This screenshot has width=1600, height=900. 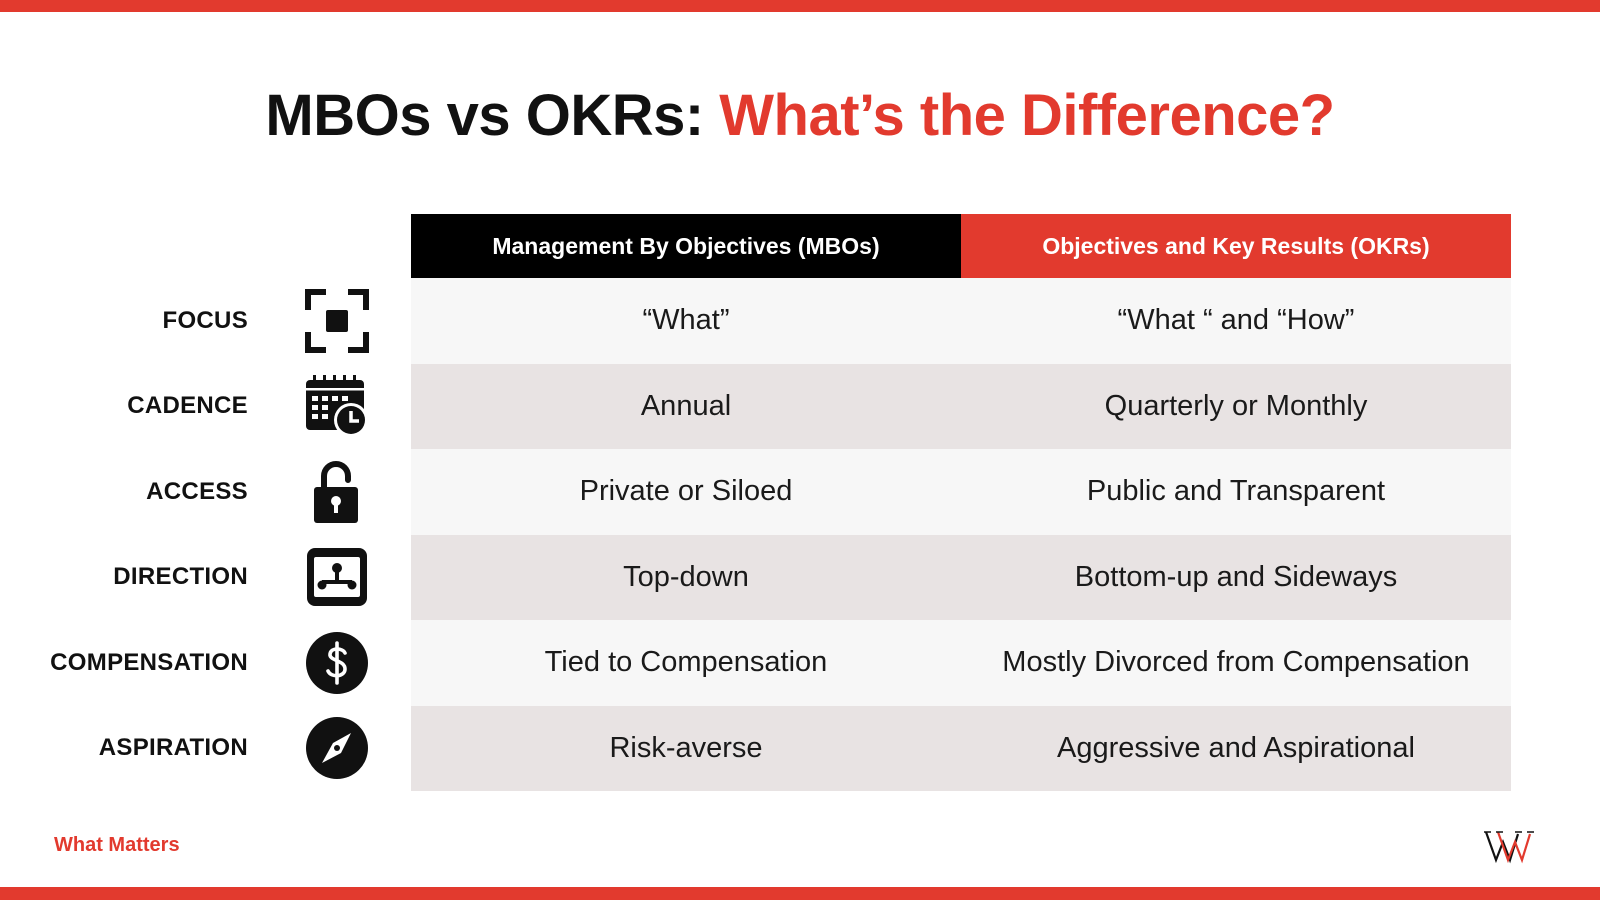 I want to click on cell-okr-aspiration: Aggressive and Aspirational, so click(x=1236, y=747).